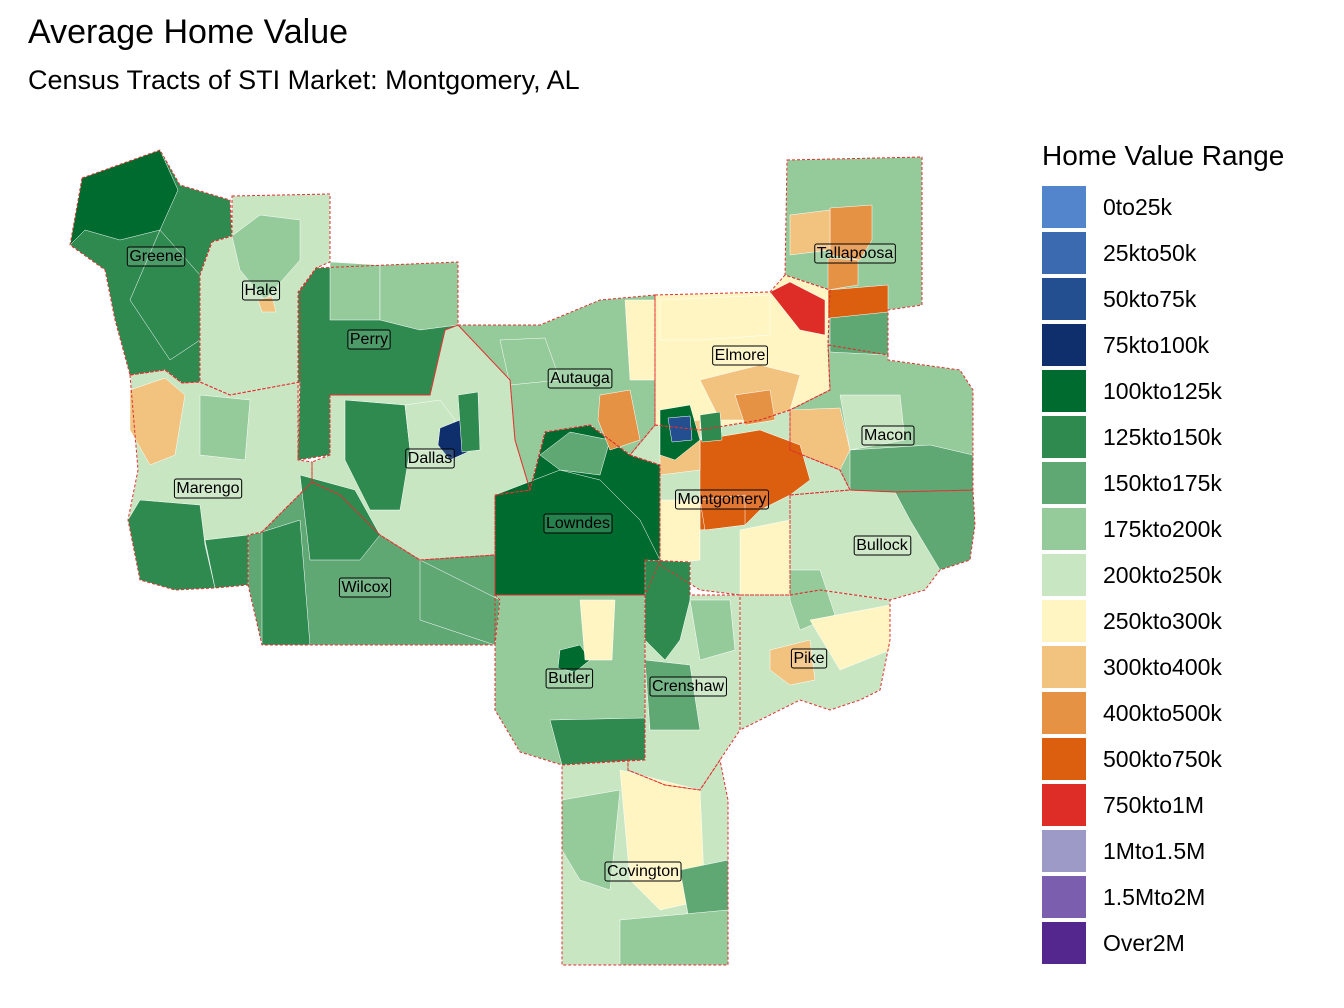 The height and width of the screenshot is (1008, 1344). I want to click on county-label-tallapoosa: Tallapoosa, so click(855, 253).